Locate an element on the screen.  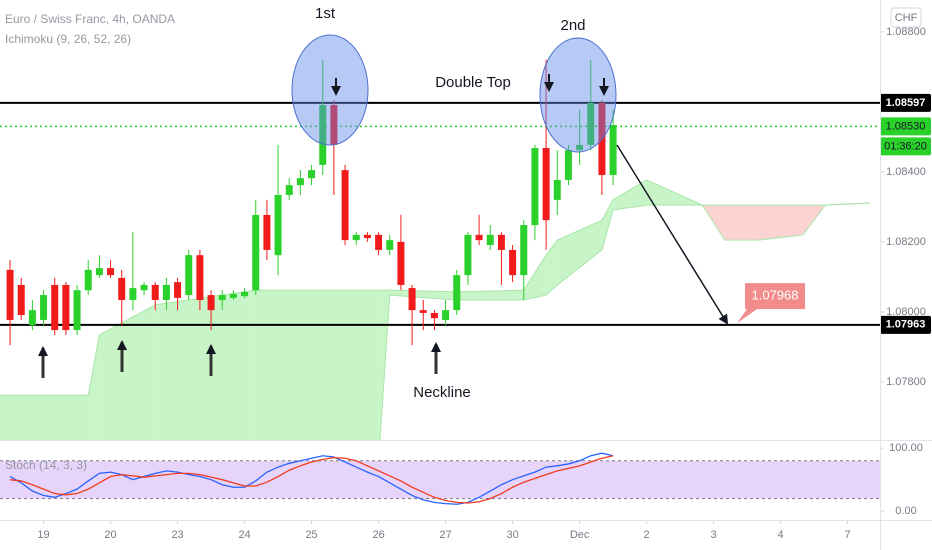
x-tick-label: 30 is located at coordinates (512, 535).